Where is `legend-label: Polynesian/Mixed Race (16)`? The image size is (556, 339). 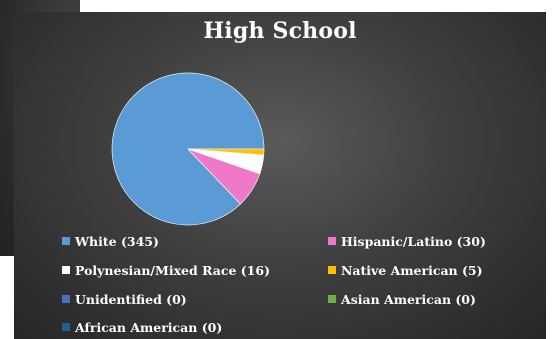 legend-label: Polynesian/Mixed Race (16) is located at coordinates (172, 270).